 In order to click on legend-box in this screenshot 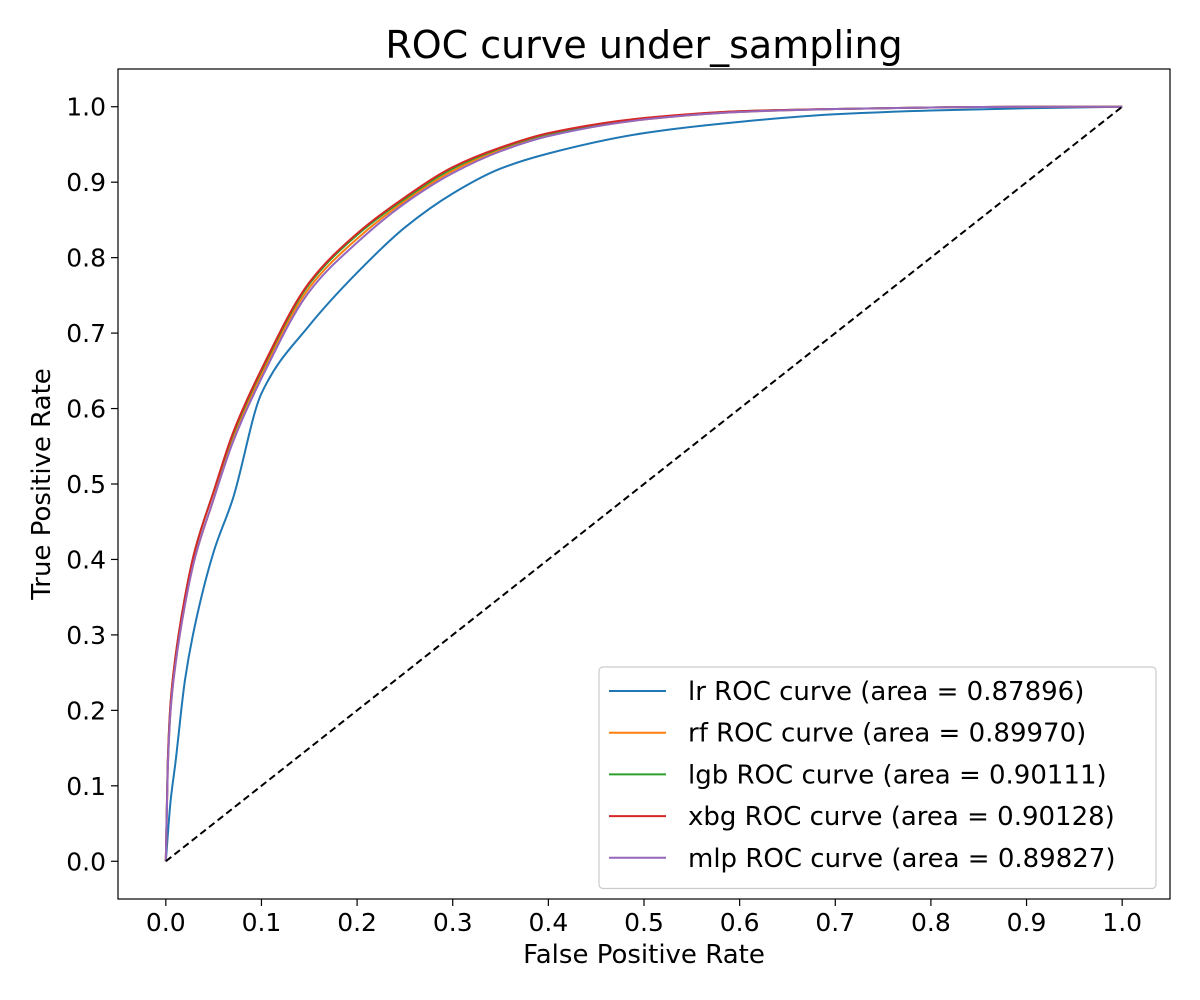, I will do `click(877, 778)`.